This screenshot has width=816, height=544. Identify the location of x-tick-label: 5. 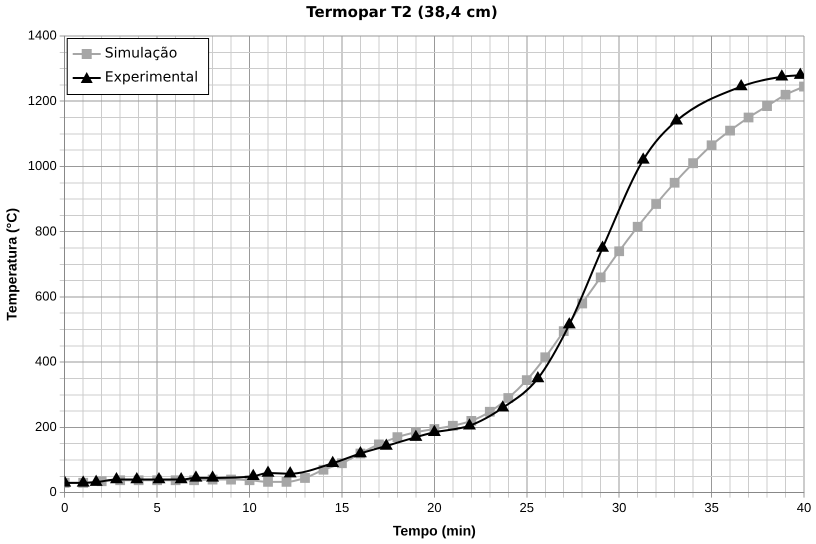
(157, 507).